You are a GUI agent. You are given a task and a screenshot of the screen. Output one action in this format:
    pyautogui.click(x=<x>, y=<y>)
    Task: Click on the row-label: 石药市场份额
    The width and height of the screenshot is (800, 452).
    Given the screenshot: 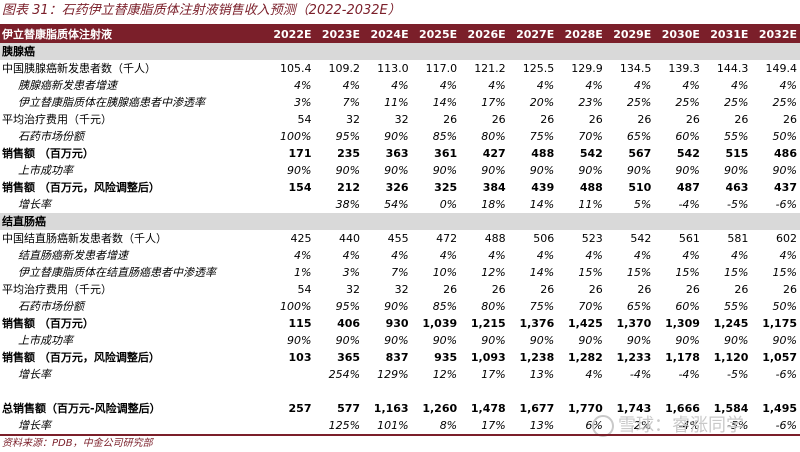 What is the action you would take?
    pyautogui.click(x=51, y=136)
    